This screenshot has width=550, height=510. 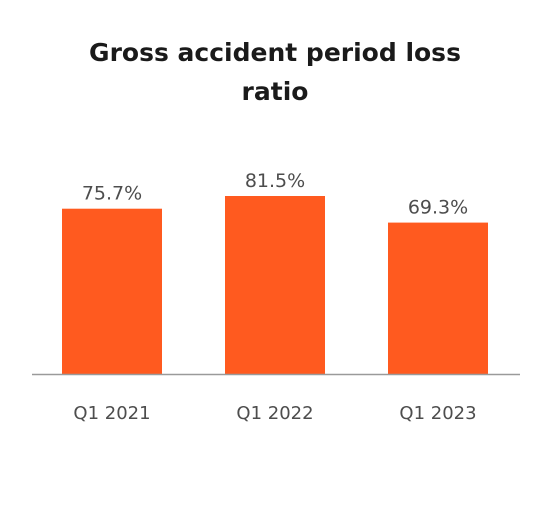 I want to click on labels-layer: 75.7% 81.5% 69.3%, so click(x=275, y=194).